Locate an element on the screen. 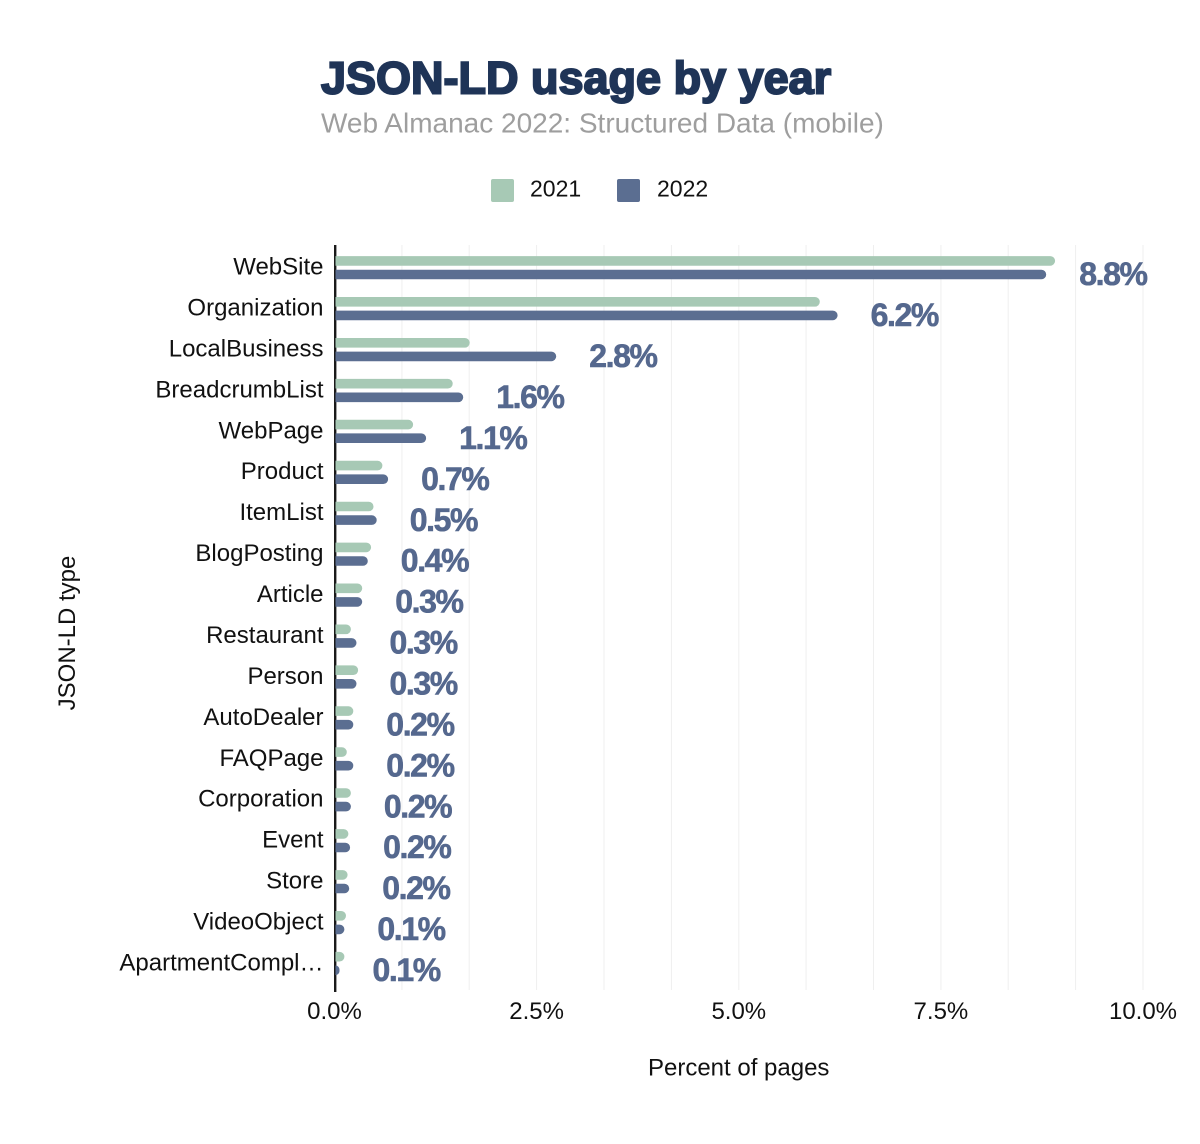  svg-text: Person is located at coordinates (285, 676).